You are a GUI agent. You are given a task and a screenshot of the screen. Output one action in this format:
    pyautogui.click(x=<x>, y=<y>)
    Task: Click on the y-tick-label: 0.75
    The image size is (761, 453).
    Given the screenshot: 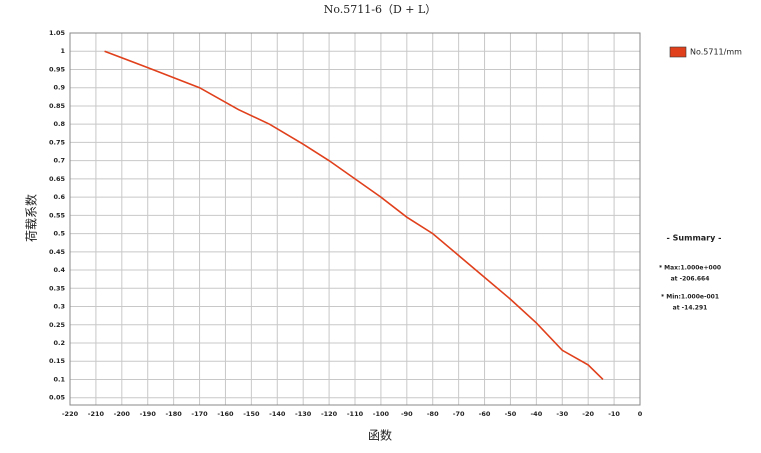 What is the action you would take?
    pyautogui.click(x=57, y=142)
    